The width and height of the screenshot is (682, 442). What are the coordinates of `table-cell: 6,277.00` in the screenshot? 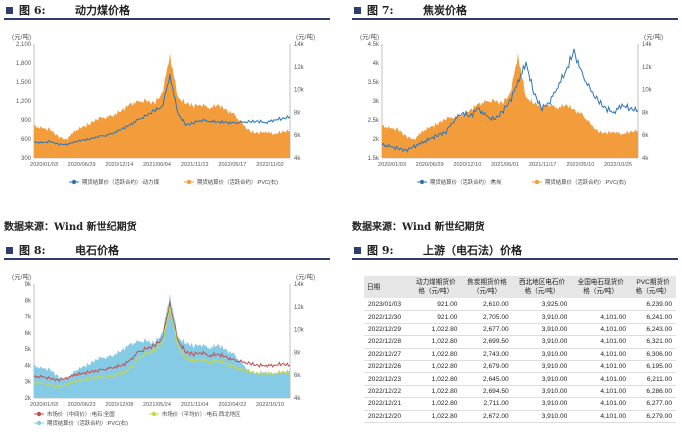 It's located at (653, 404).